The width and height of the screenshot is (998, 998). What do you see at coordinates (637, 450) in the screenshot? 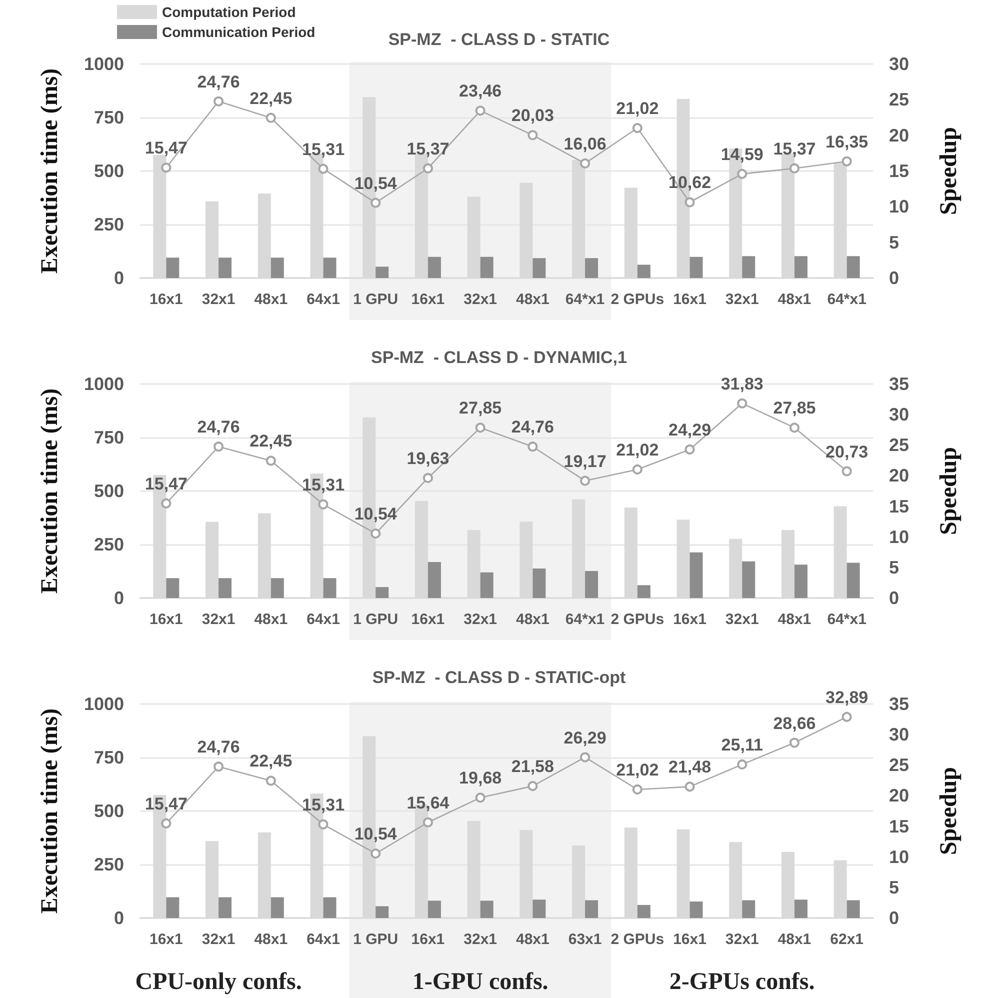
I see `data-label: 21,02` at bounding box center [637, 450].